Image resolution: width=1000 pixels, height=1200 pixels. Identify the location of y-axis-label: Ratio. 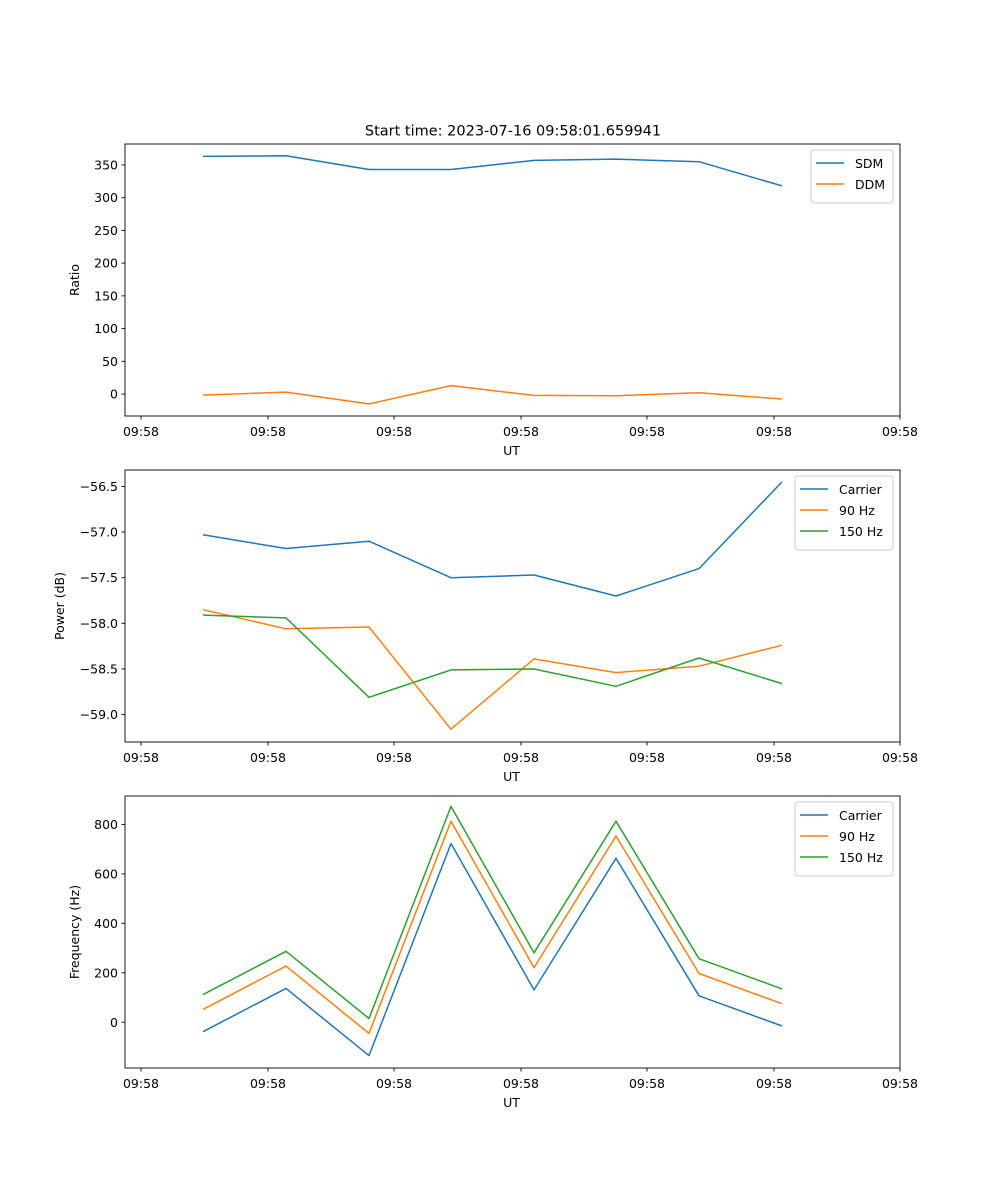
(74, 280).